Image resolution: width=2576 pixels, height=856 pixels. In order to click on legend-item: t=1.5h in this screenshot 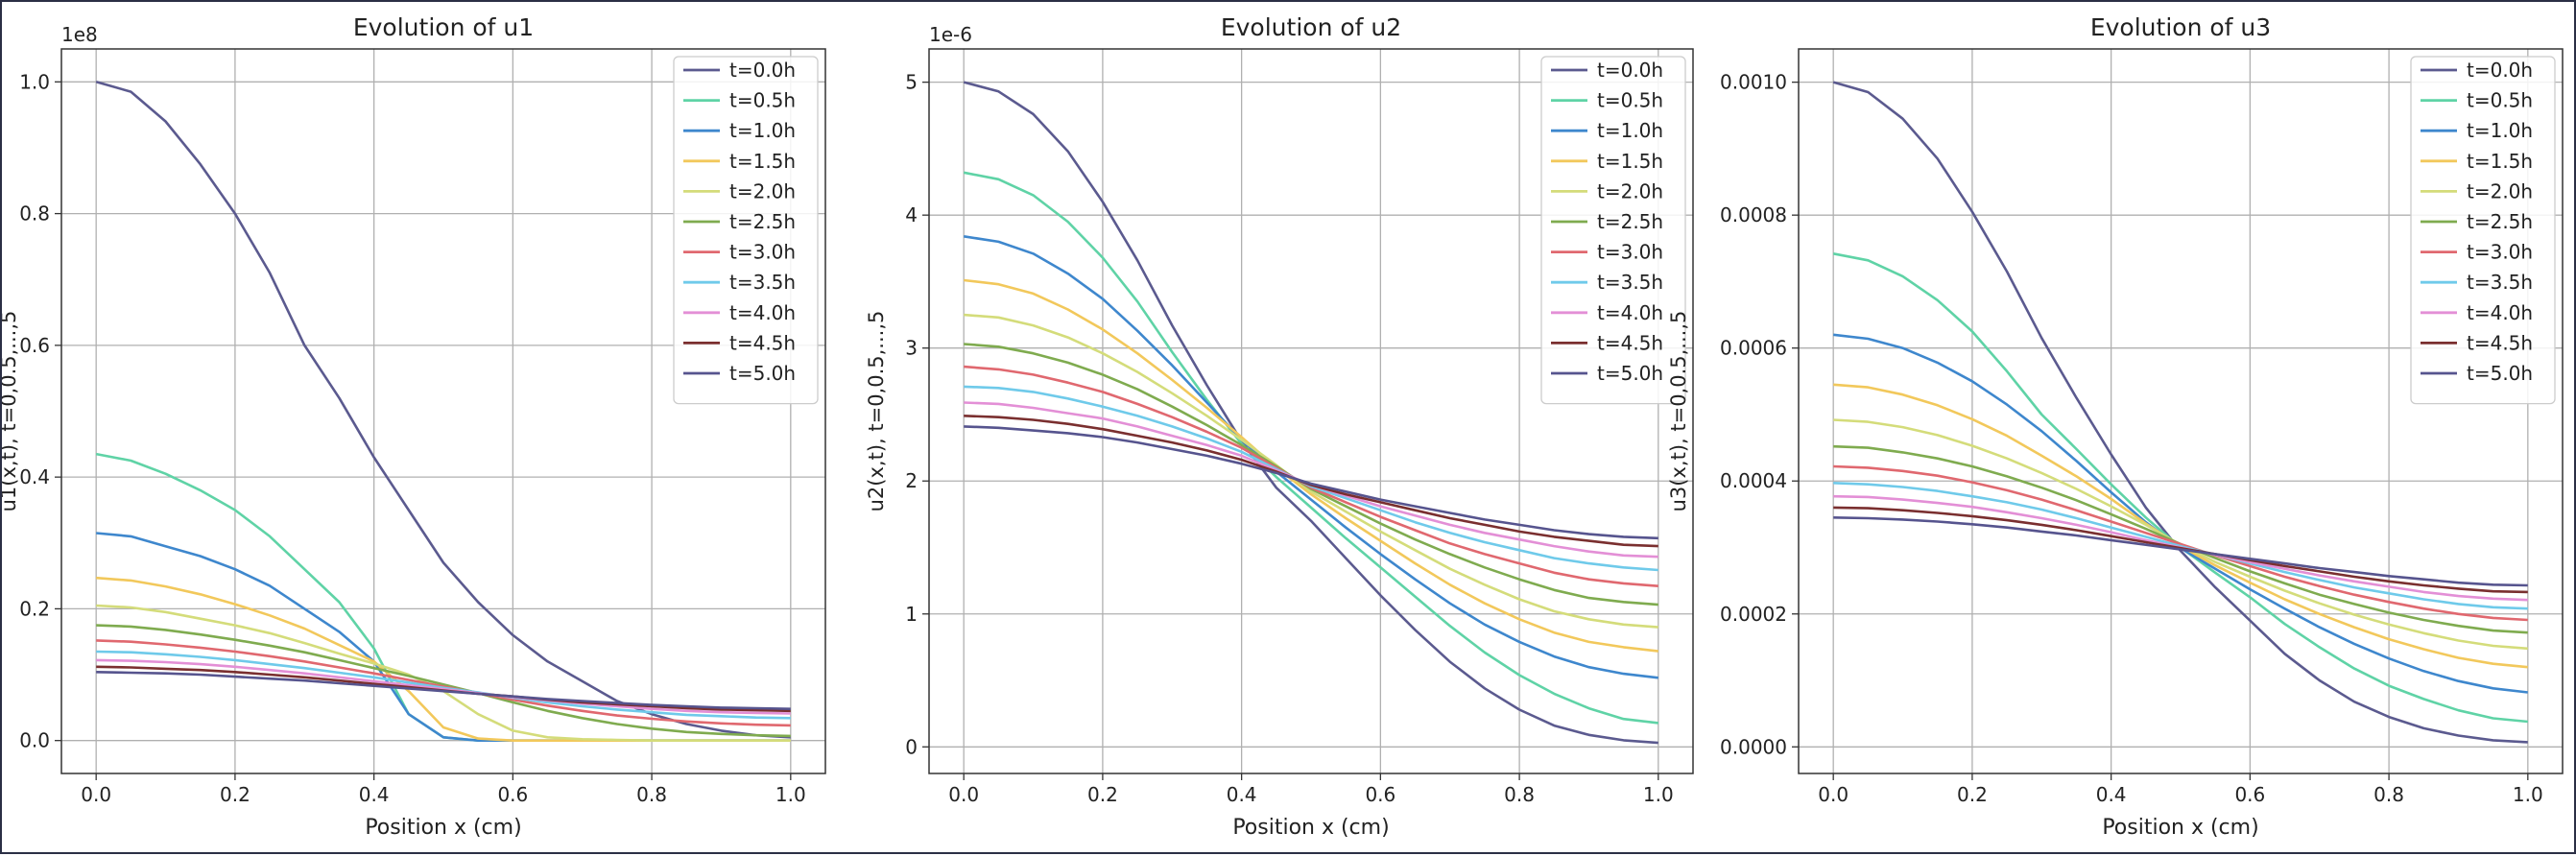, I will do `click(1607, 162)`.